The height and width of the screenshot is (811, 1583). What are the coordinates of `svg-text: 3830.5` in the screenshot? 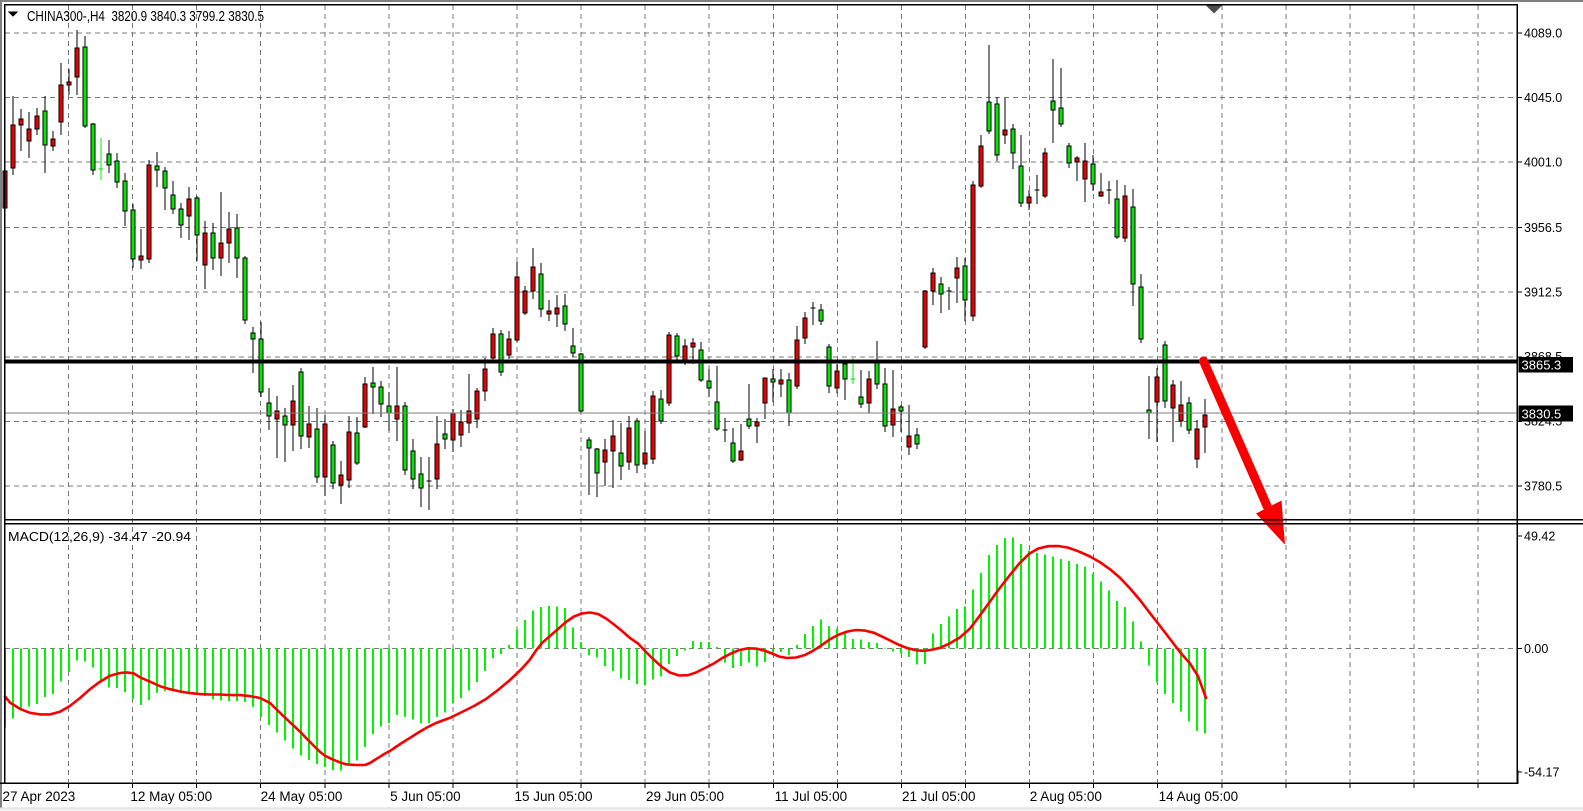 It's located at (1542, 414).